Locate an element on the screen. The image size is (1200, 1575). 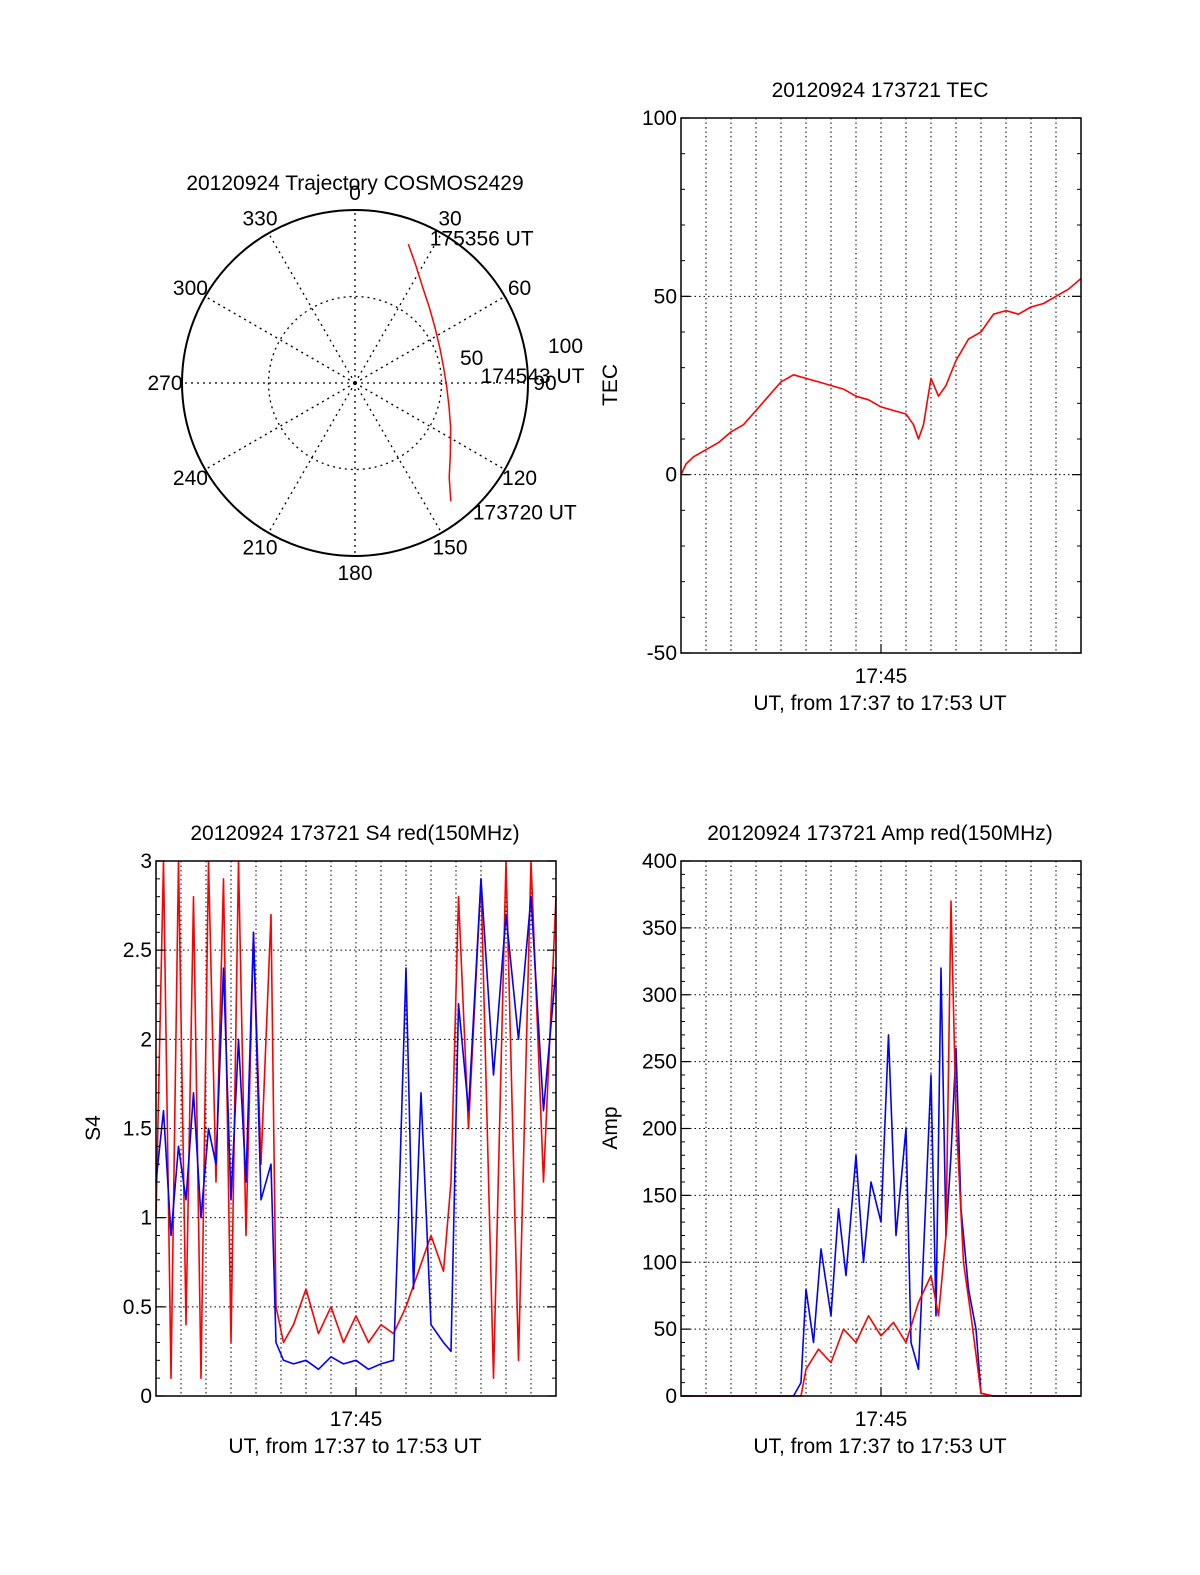
polar-angle-label: 150 is located at coordinates (449, 548).